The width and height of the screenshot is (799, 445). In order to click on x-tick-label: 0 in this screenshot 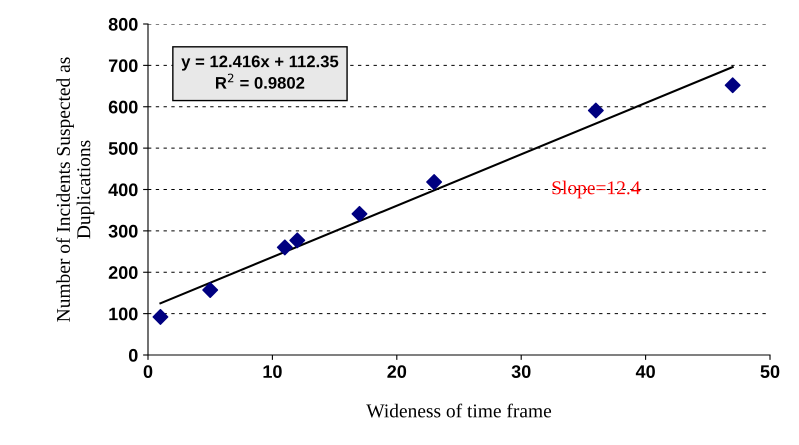, I will do `click(148, 371)`.